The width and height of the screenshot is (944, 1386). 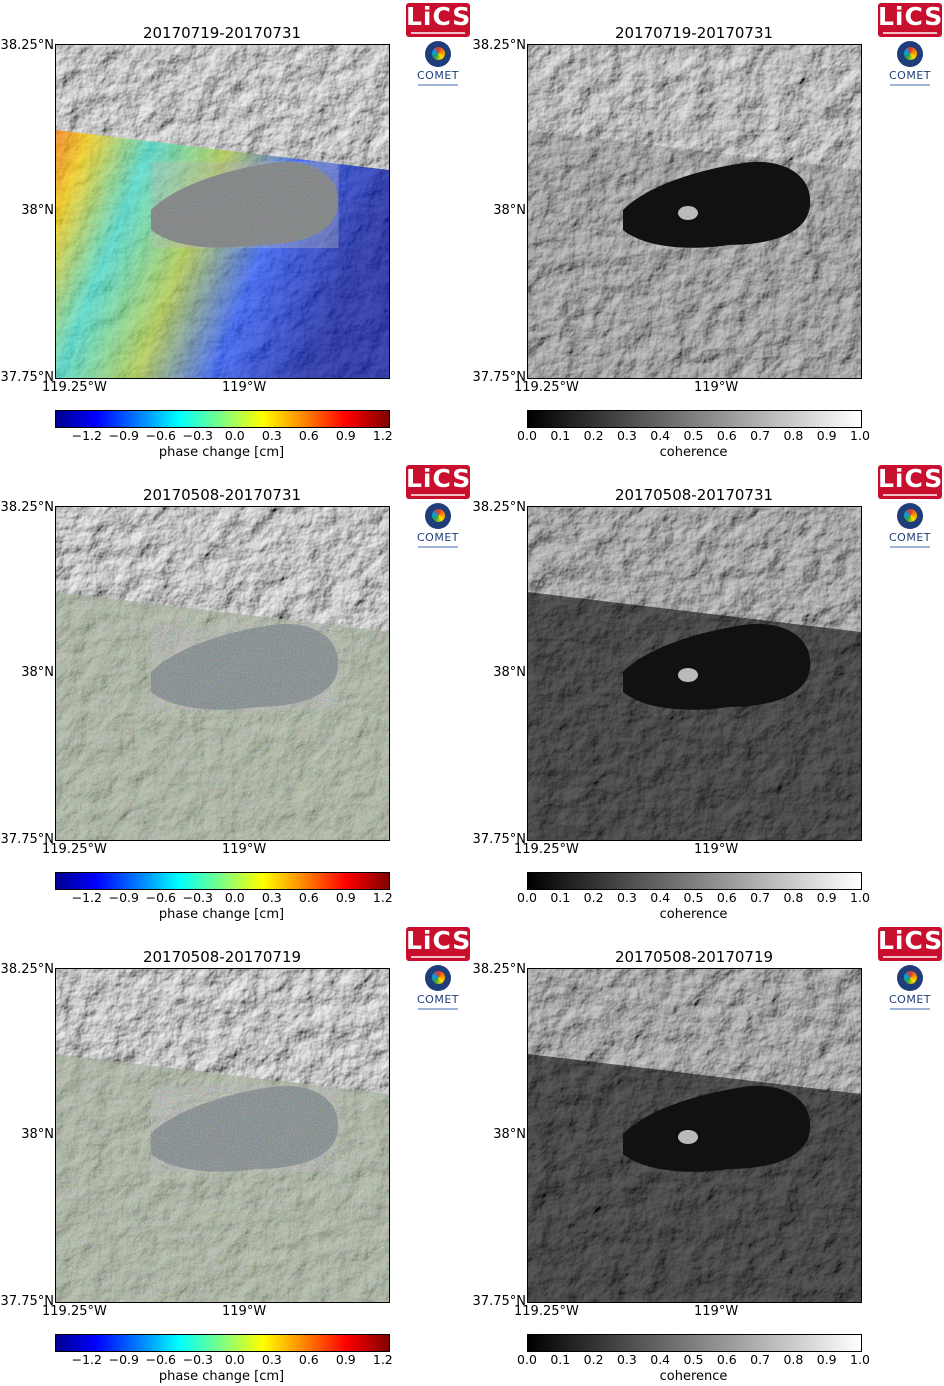 I want to click on panel-title: 20170508-20170731, so click(x=694, y=495).